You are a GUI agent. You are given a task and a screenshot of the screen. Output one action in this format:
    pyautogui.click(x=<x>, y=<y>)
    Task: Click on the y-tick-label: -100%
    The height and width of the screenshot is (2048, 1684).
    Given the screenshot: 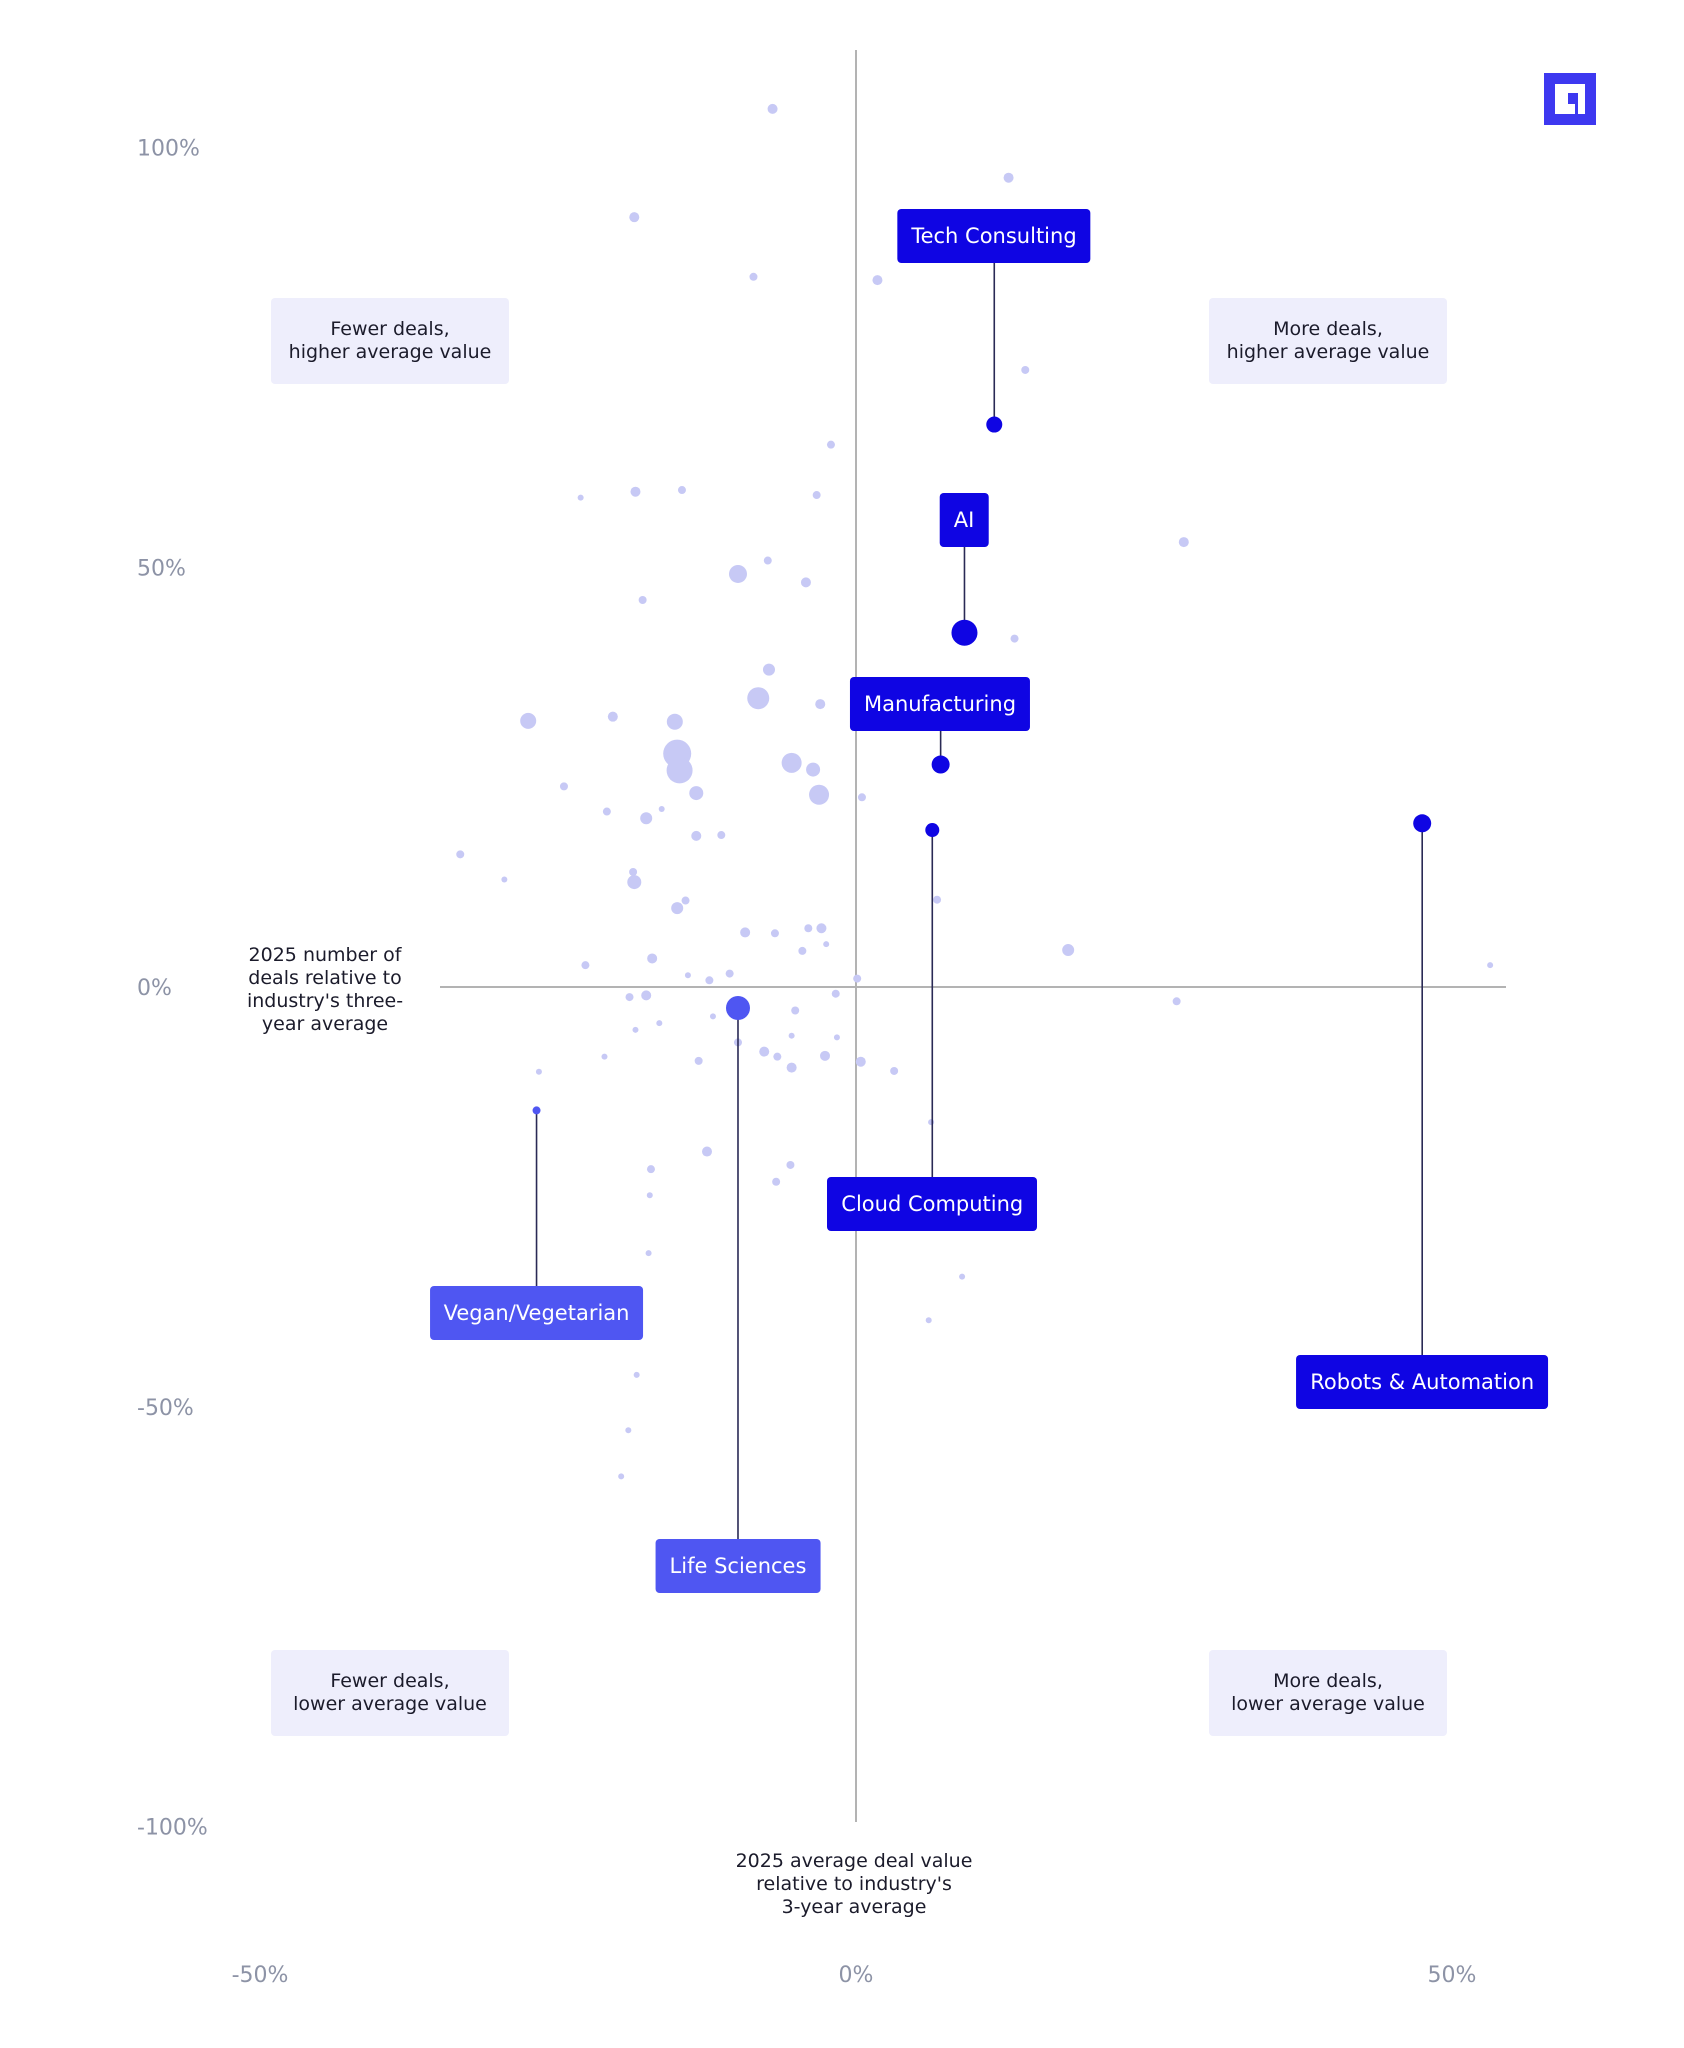 What is the action you would take?
    pyautogui.click(x=172, y=1828)
    